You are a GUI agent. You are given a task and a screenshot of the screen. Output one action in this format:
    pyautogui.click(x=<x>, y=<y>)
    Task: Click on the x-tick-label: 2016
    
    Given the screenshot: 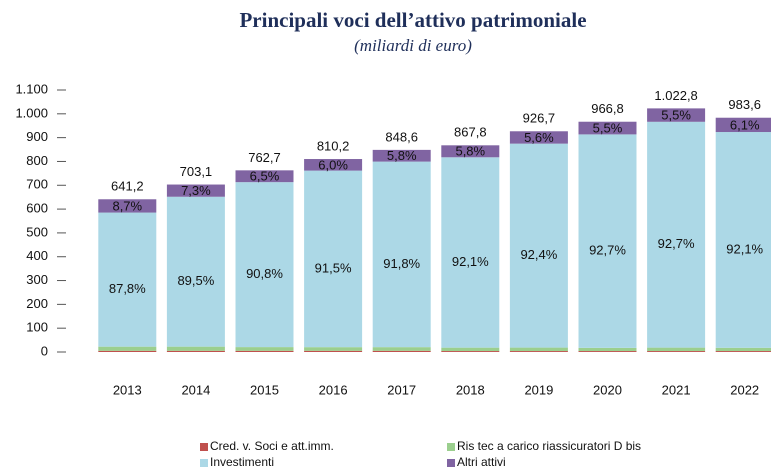 What is the action you would take?
    pyautogui.click(x=333, y=389)
    